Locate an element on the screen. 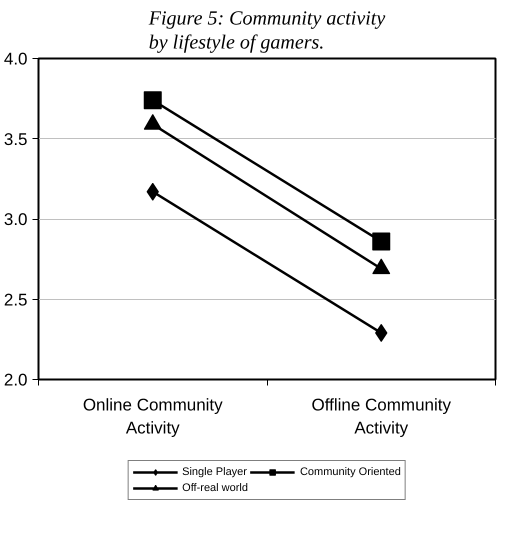 The image size is (527, 535). x-tick-label: Online Community Activity is located at coordinates (153, 417).